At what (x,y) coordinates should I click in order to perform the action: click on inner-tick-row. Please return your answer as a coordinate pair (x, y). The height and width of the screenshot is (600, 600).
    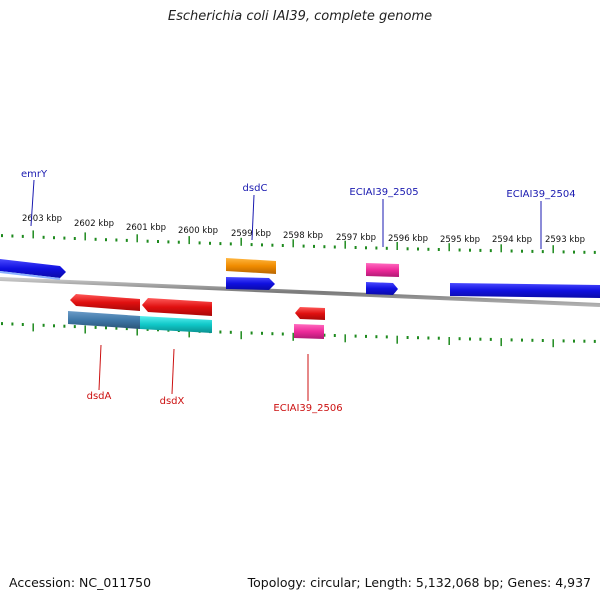
    Looking at the image, I should click on (298, 335).